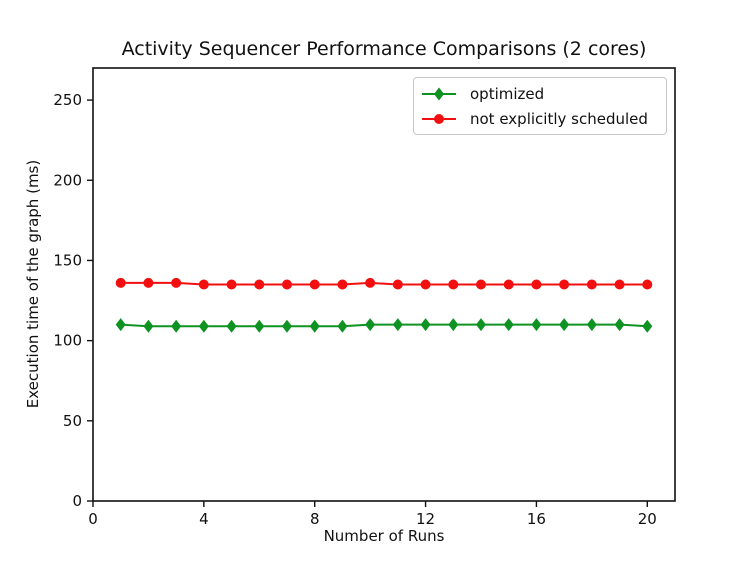  I want to click on x-axis-label: Number of Runs, so click(384, 536).